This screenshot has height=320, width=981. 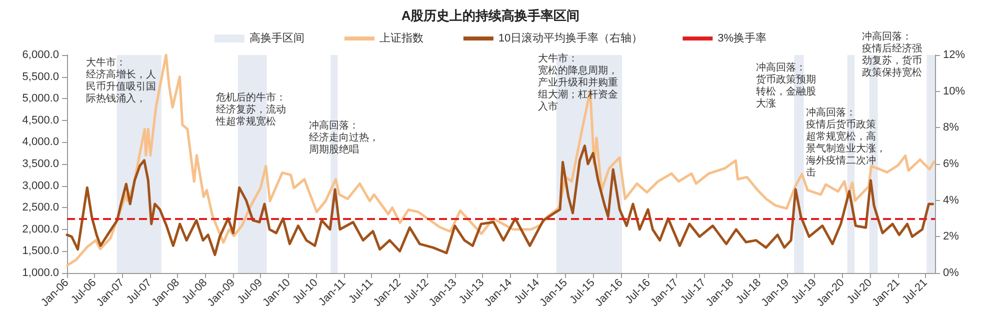 I want to click on annotation: 危机后的牛市：经济复苏，流动性超常规宽松, so click(x=250, y=110).